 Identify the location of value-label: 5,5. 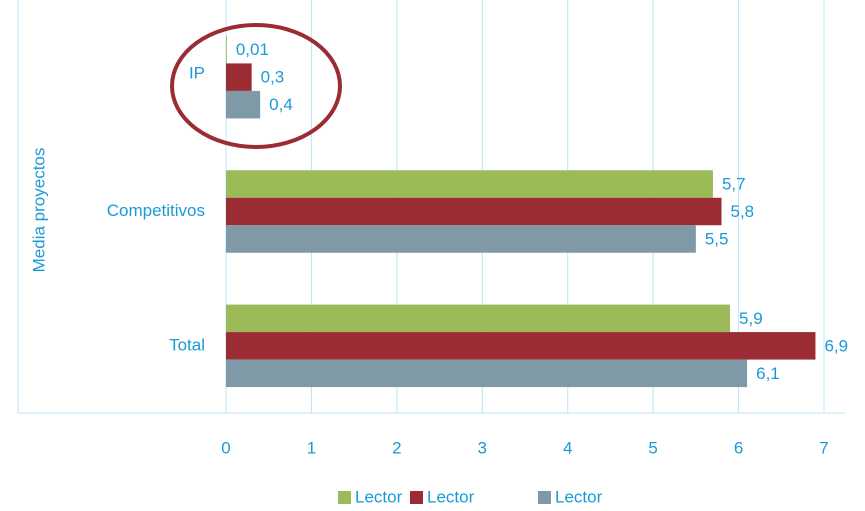
(717, 238).